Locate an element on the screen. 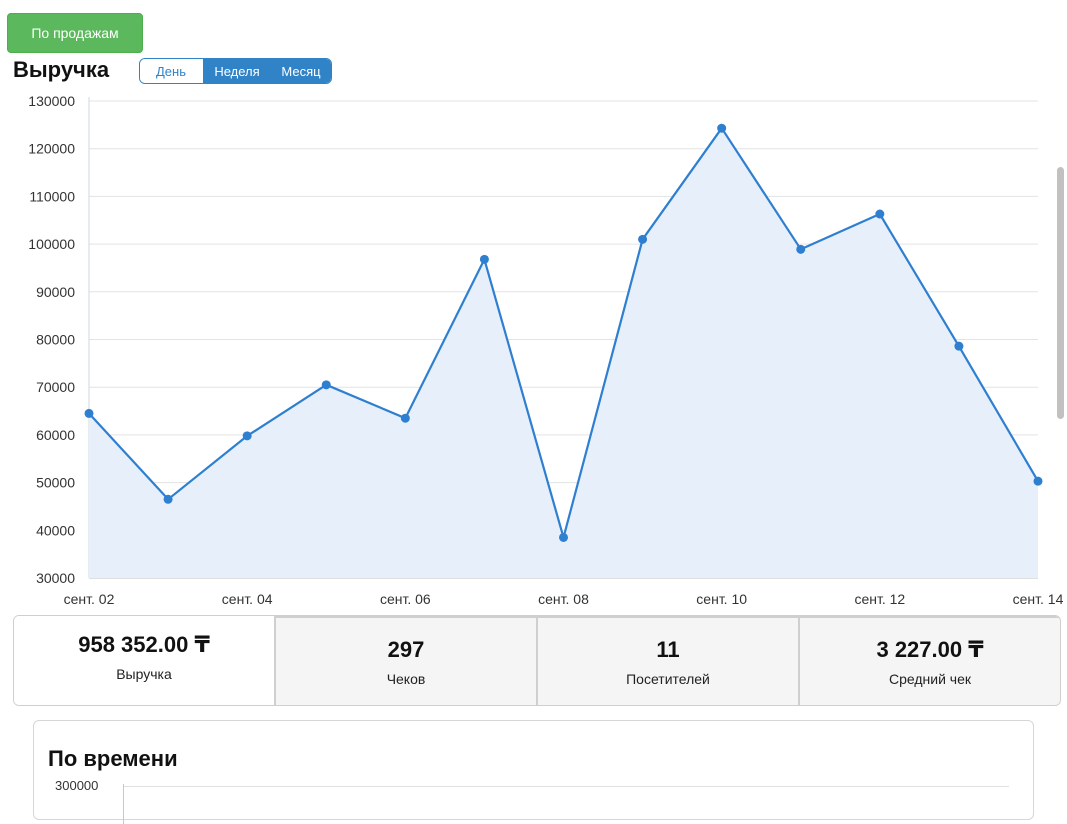 Image resolution: width=1067 pixels, height=824 pixels. y-tick-label: 80000 is located at coordinates (55, 340).